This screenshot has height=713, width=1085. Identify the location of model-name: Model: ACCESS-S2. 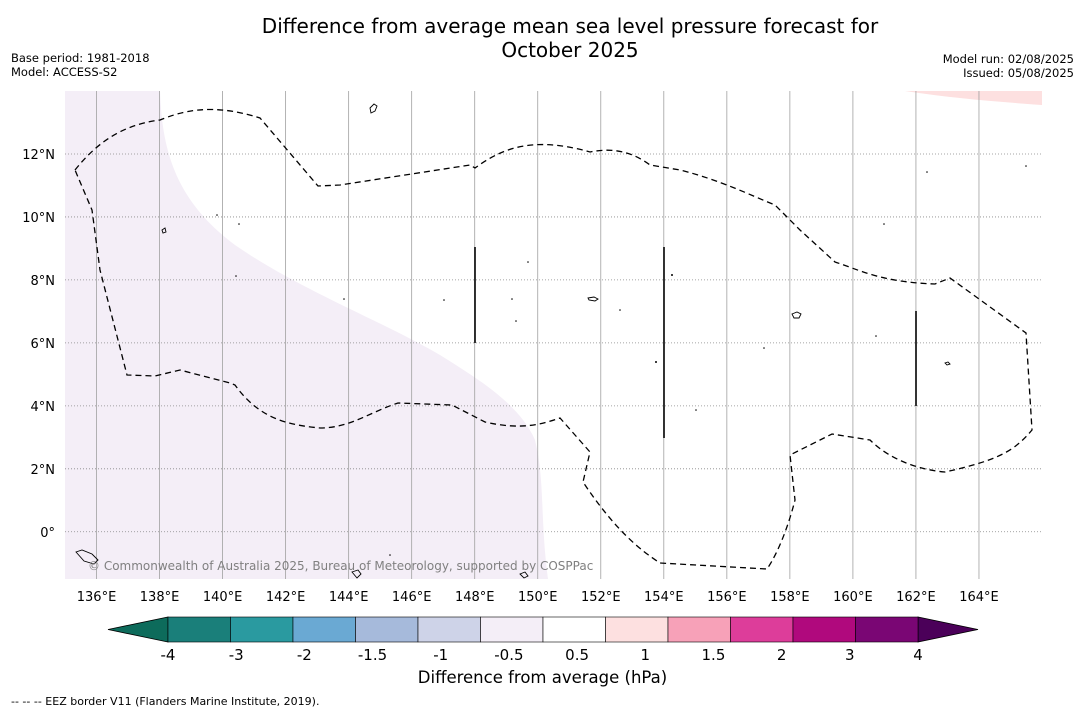
(64, 72).